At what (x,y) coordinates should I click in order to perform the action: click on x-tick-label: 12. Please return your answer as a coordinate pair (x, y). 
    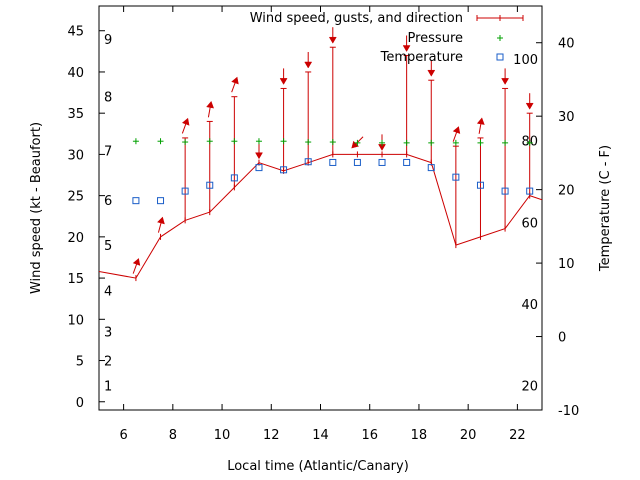
    Looking at the image, I should click on (271, 435).